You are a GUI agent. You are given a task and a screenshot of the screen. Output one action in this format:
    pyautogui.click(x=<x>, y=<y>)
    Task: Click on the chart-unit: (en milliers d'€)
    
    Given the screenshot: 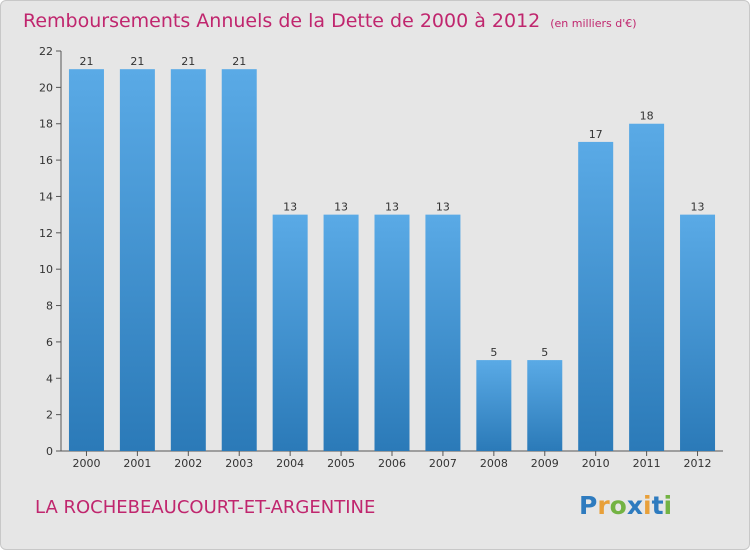 What is the action you would take?
    pyautogui.click(x=593, y=23)
    